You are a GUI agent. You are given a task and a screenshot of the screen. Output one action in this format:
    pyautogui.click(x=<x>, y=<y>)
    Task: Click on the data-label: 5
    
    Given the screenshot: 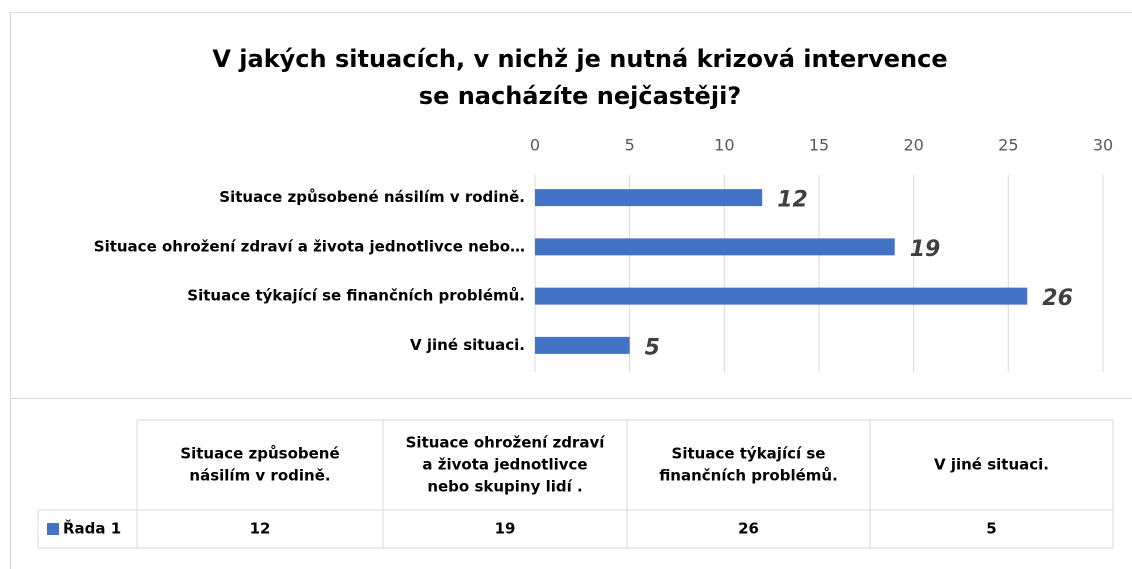 What is the action you would take?
    pyautogui.click(x=652, y=347)
    